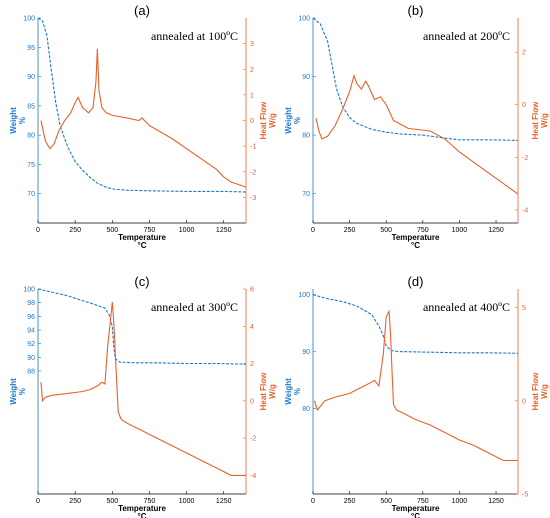 The height and width of the screenshot is (518, 550). What do you see at coordinates (525, 495) in the screenshot?
I see `right-tick-label: -5` at bounding box center [525, 495].